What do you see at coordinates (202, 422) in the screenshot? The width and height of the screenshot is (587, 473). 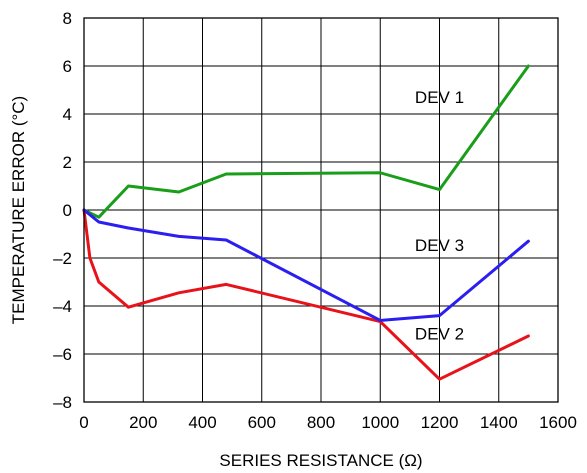 I see `x-tick-label: 400` at bounding box center [202, 422].